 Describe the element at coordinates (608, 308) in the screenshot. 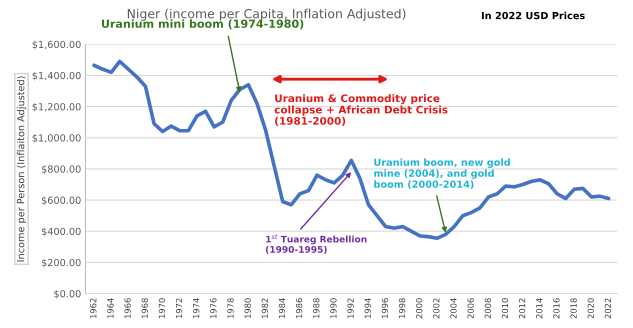

I see `x-tick-label: 2022` at that location.